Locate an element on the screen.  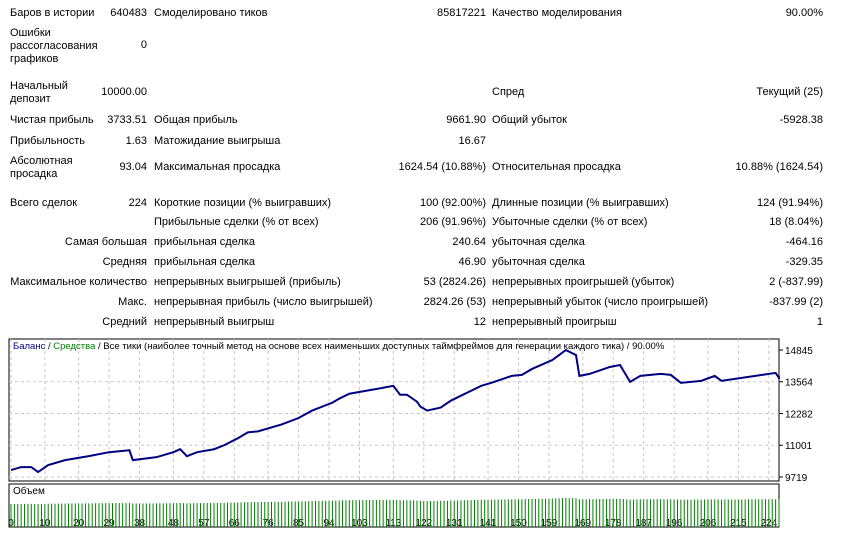
report-loss-trades-label: Убыточные сделки (% от всех) is located at coordinates (570, 222).